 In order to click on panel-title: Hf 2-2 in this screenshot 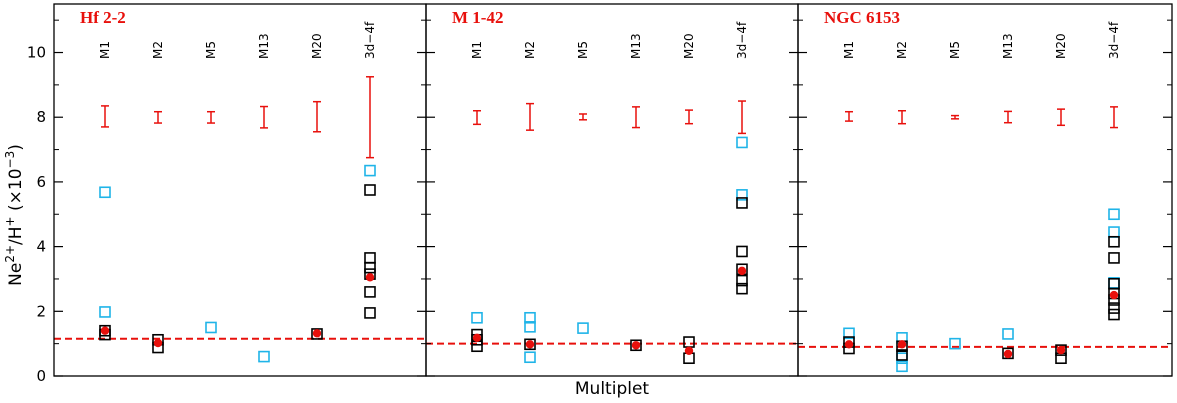, I will do `click(103, 17)`.